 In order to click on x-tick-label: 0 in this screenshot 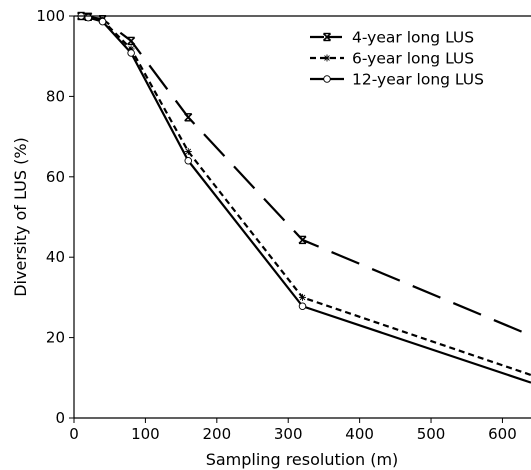, I will do `click(74, 434)`.